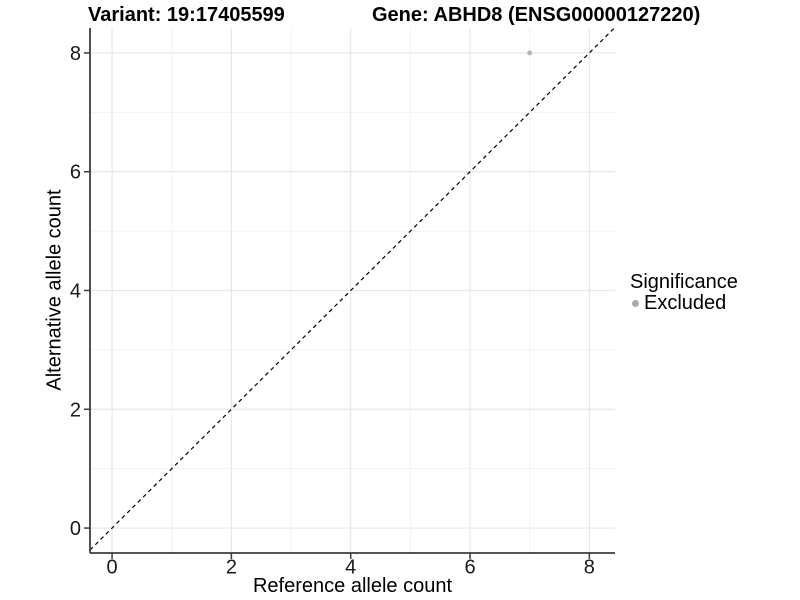 The width and height of the screenshot is (800, 600). What do you see at coordinates (54, 290) in the screenshot?
I see `y-axis-title: Alternative allele count` at bounding box center [54, 290].